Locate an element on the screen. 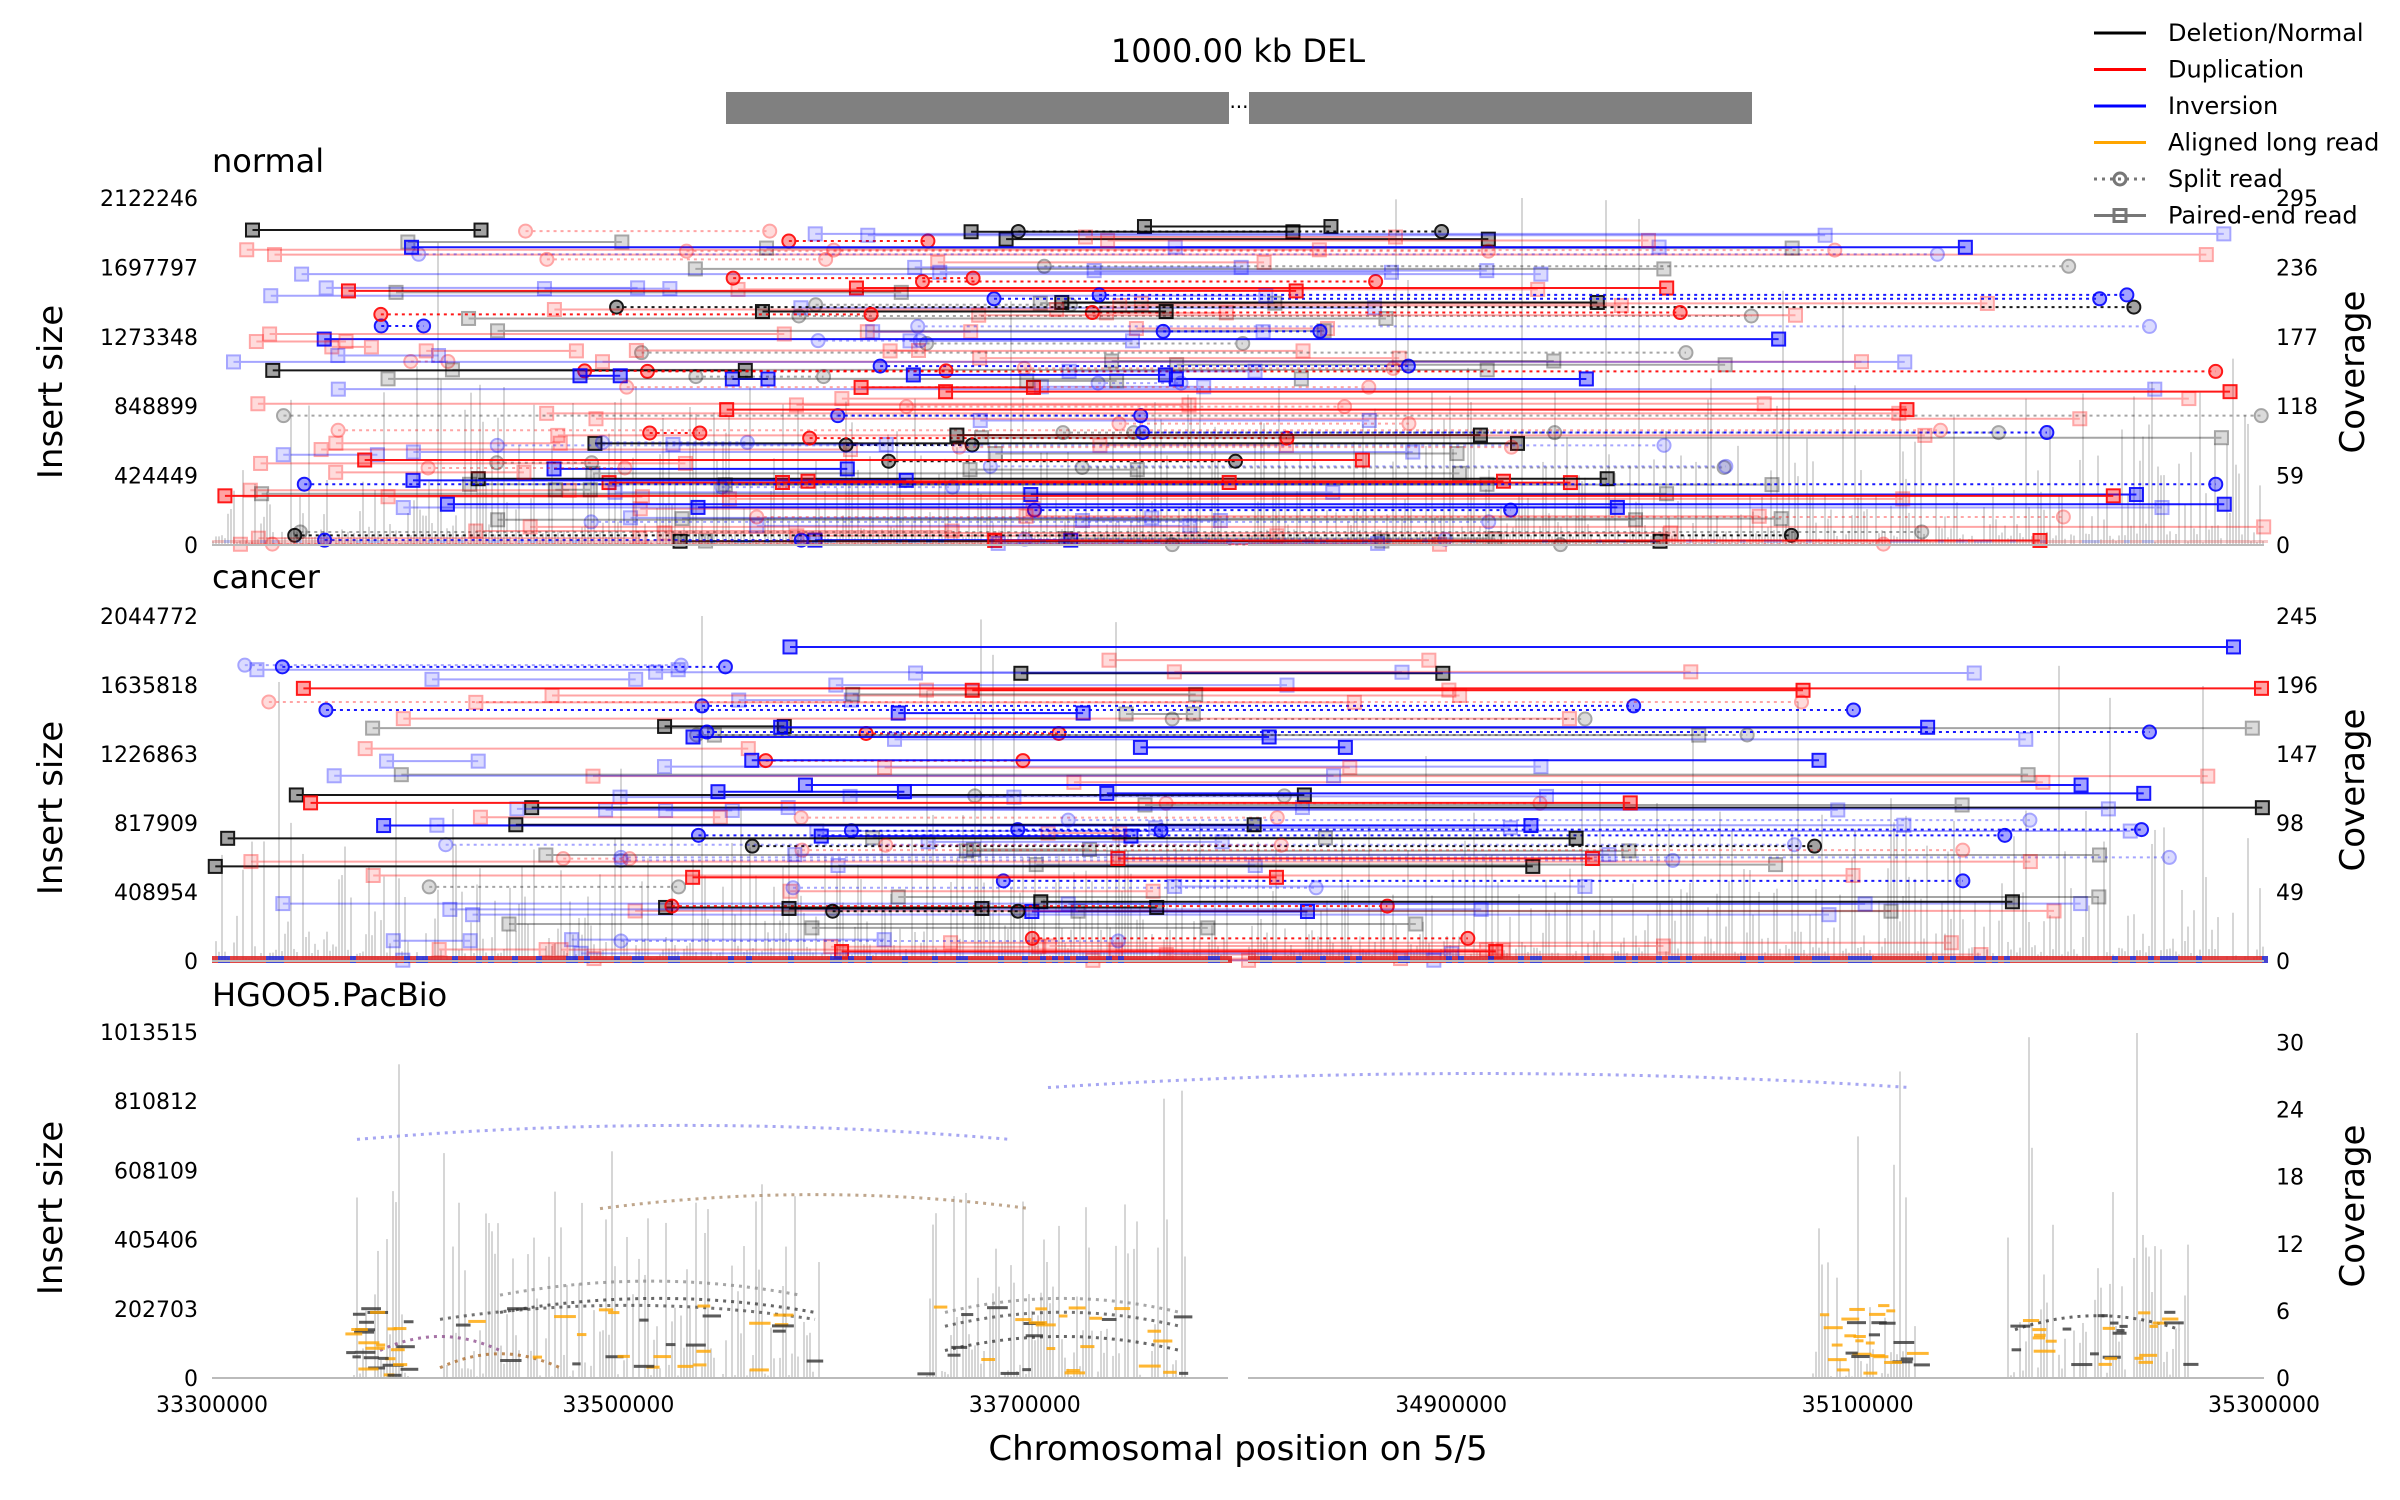  x-tick-label: 33300000 is located at coordinates (212, 1405).